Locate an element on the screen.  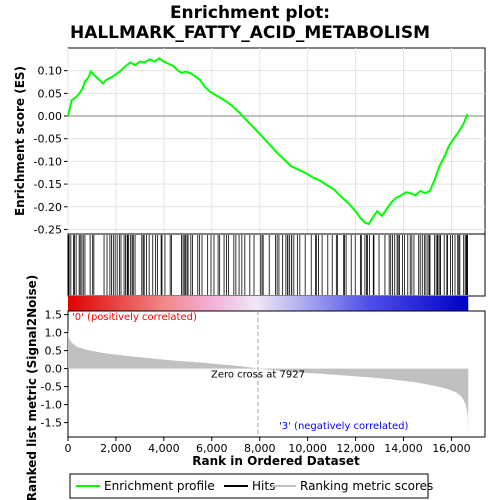
hits-panel is located at coordinates (276, 272).